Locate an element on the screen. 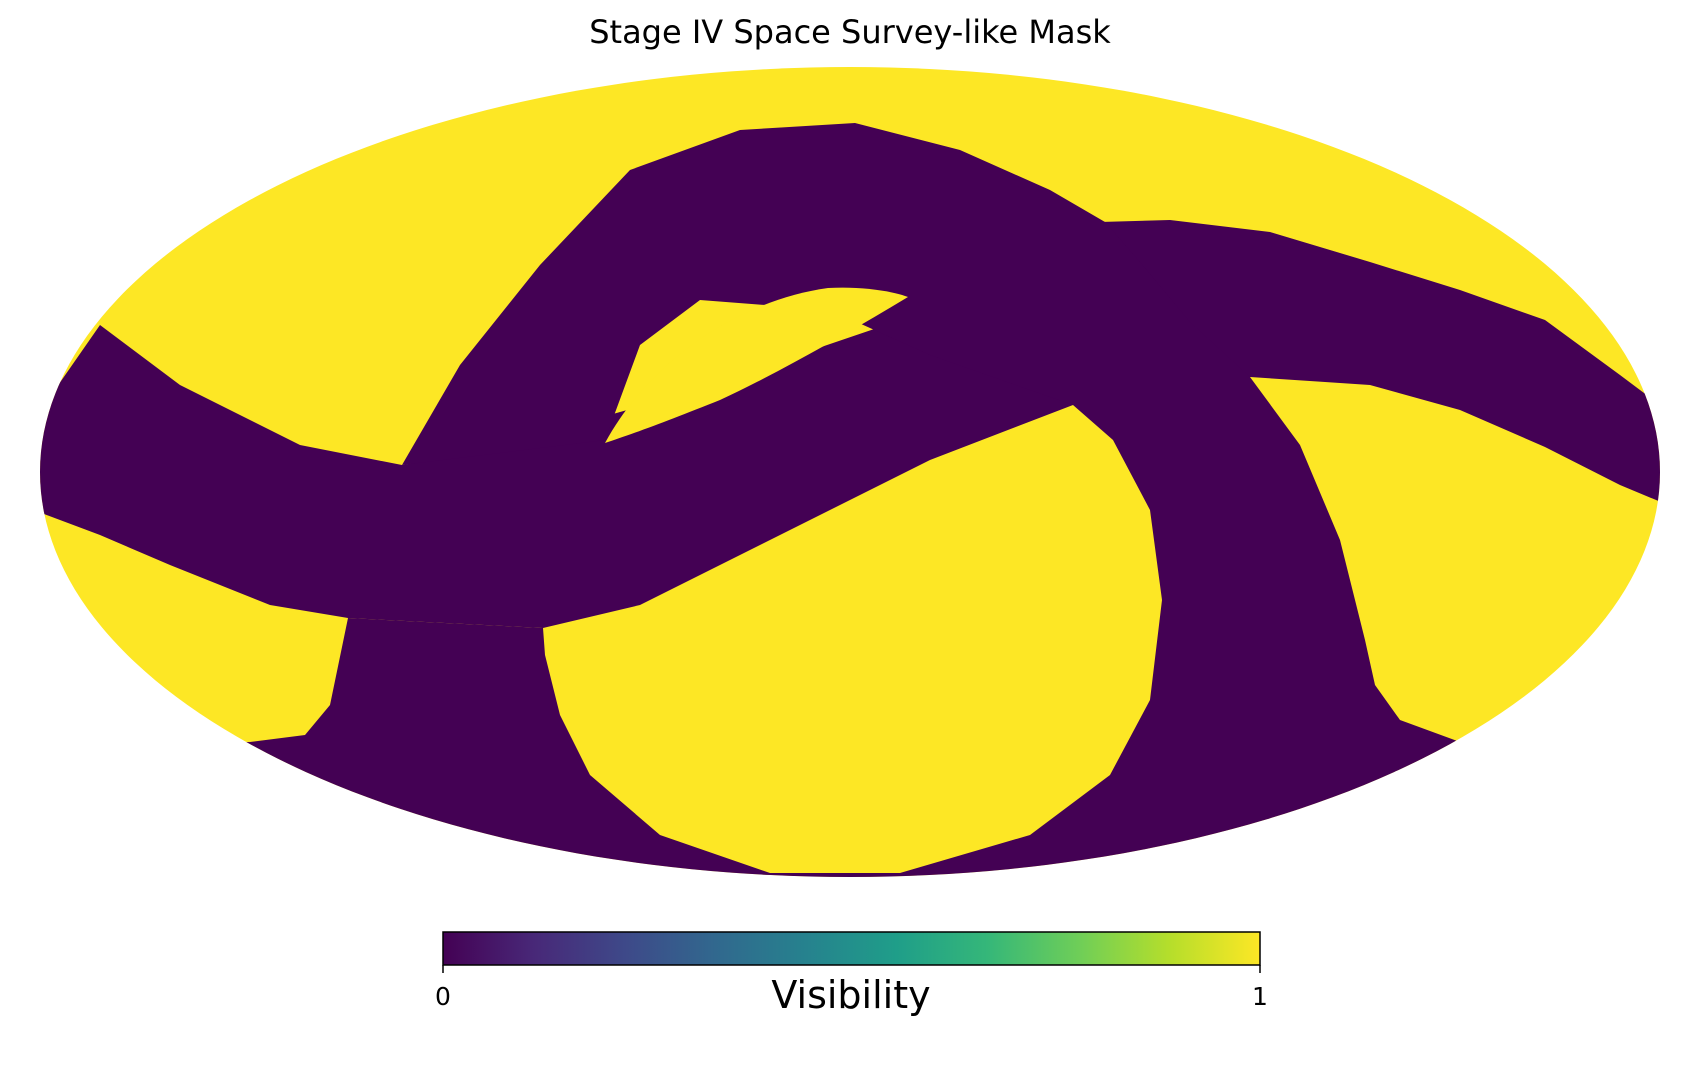 This screenshot has width=1700, height=1080. colorbar: 0 1 Visibility is located at coordinates (851, 974).